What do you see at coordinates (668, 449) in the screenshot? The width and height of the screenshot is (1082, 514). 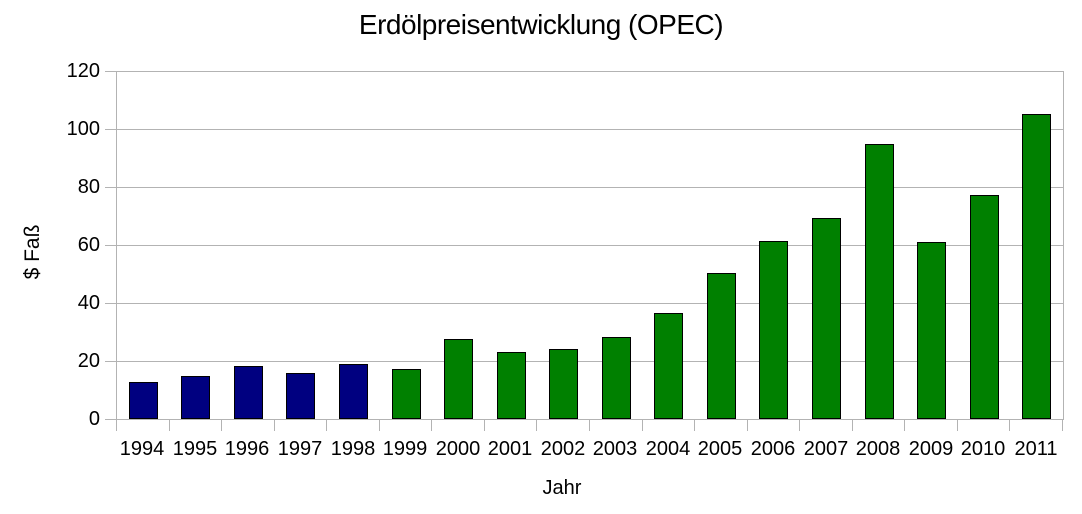 I see `x-tick-label-2004: 2004` at bounding box center [668, 449].